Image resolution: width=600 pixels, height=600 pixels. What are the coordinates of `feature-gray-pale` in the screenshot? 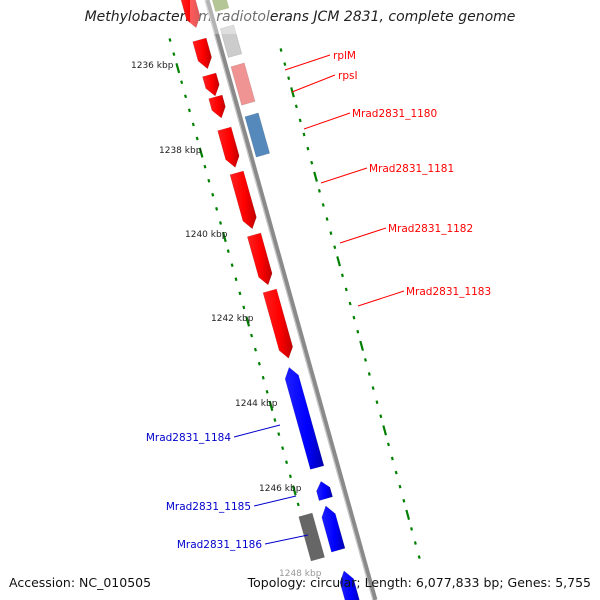 It's located at (231, 41).